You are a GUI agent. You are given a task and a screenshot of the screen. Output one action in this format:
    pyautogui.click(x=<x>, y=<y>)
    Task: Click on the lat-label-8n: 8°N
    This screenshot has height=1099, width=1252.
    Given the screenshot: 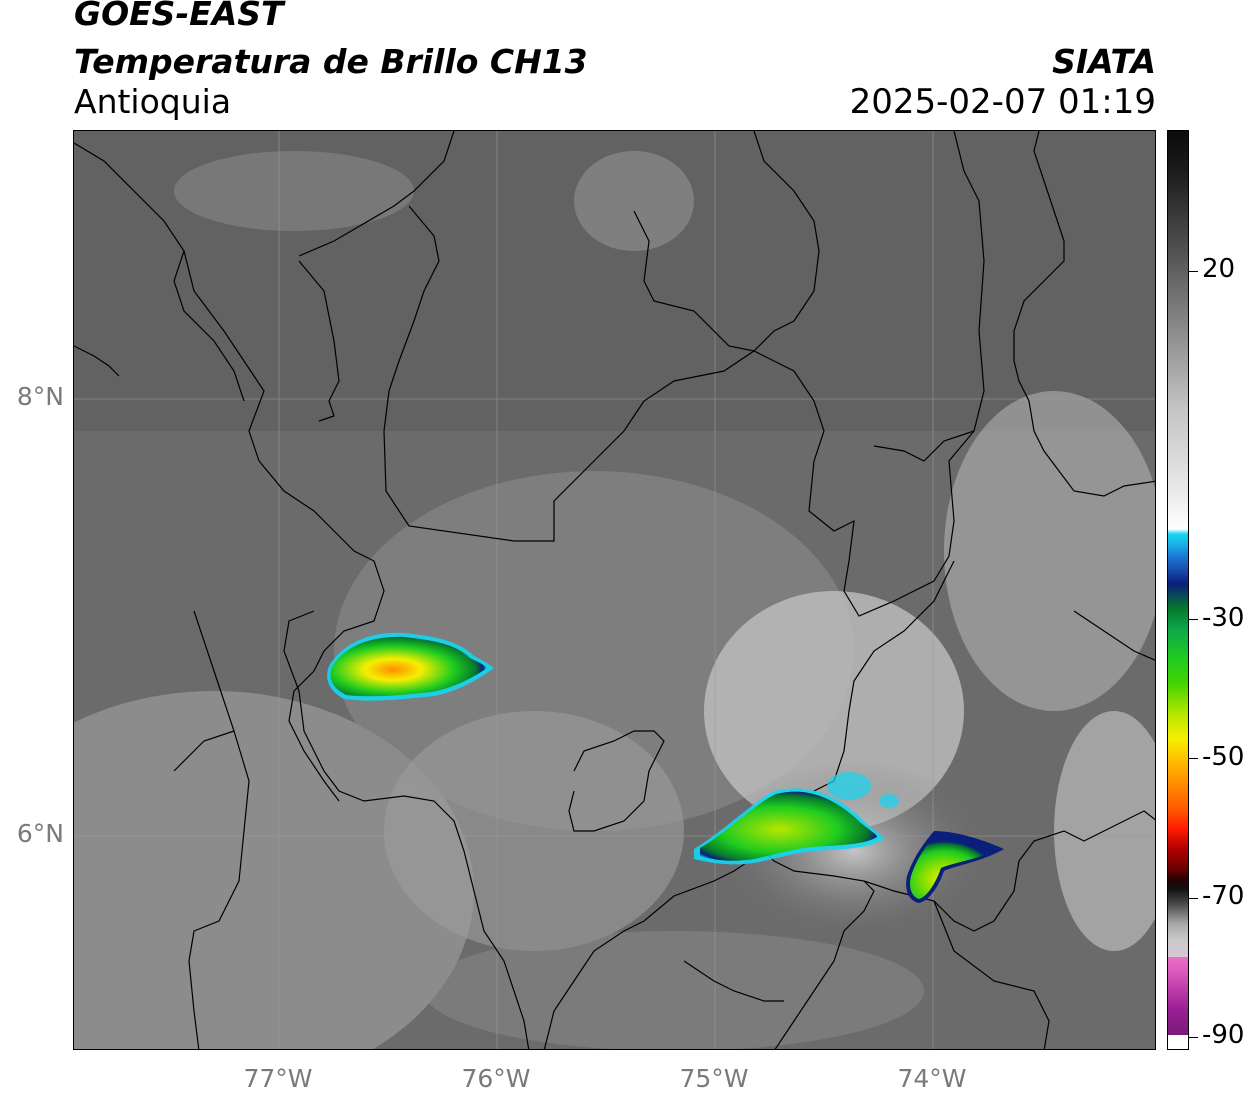 What is the action you would take?
    pyautogui.click(x=40, y=396)
    